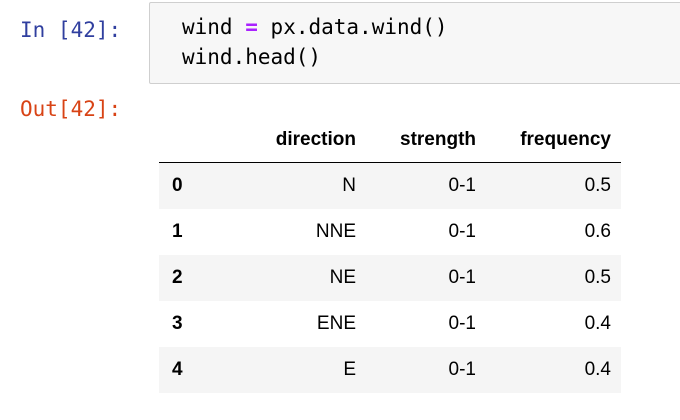 The width and height of the screenshot is (680, 420). What do you see at coordinates (177, 323) in the screenshot?
I see `row-index: 3` at bounding box center [177, 323].